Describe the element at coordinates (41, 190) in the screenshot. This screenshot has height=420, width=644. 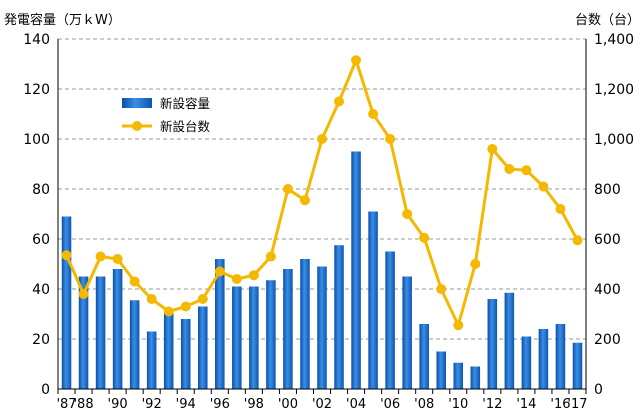
I see `left-tick-label: 80` at that location.